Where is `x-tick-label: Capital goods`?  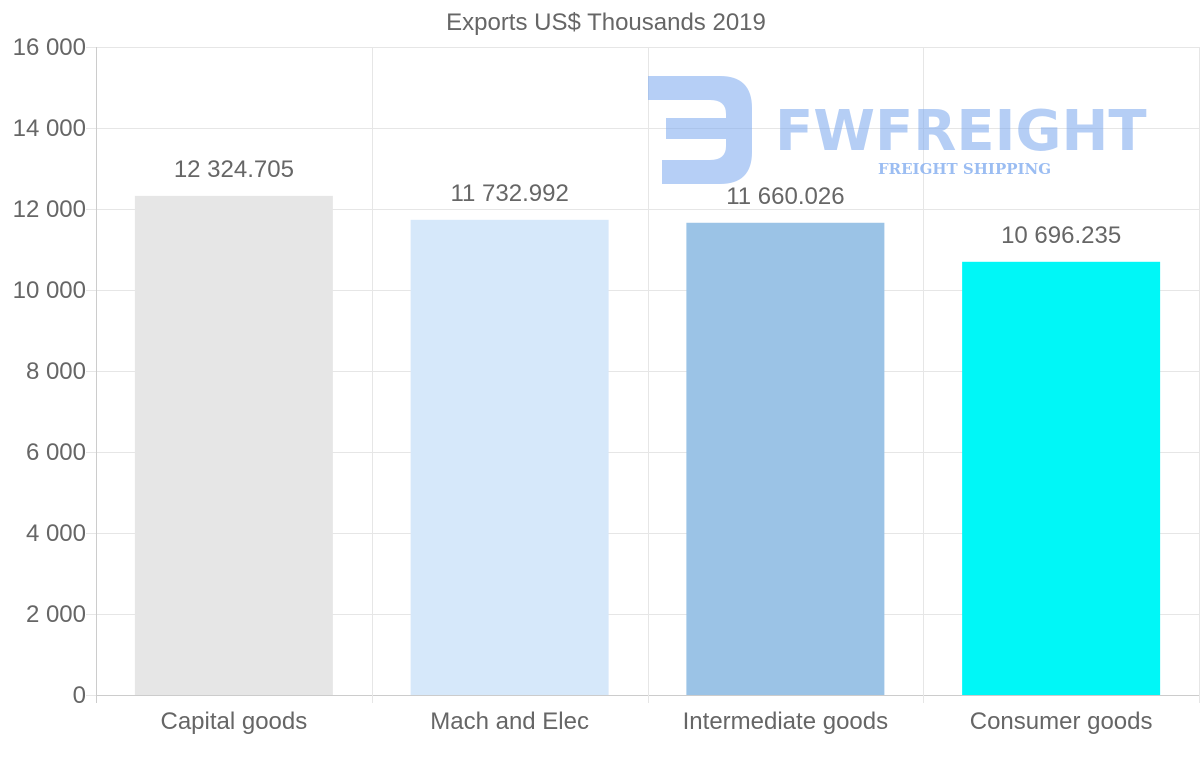
x-tick-label: Capital goods is located at coordinates (233, 721).